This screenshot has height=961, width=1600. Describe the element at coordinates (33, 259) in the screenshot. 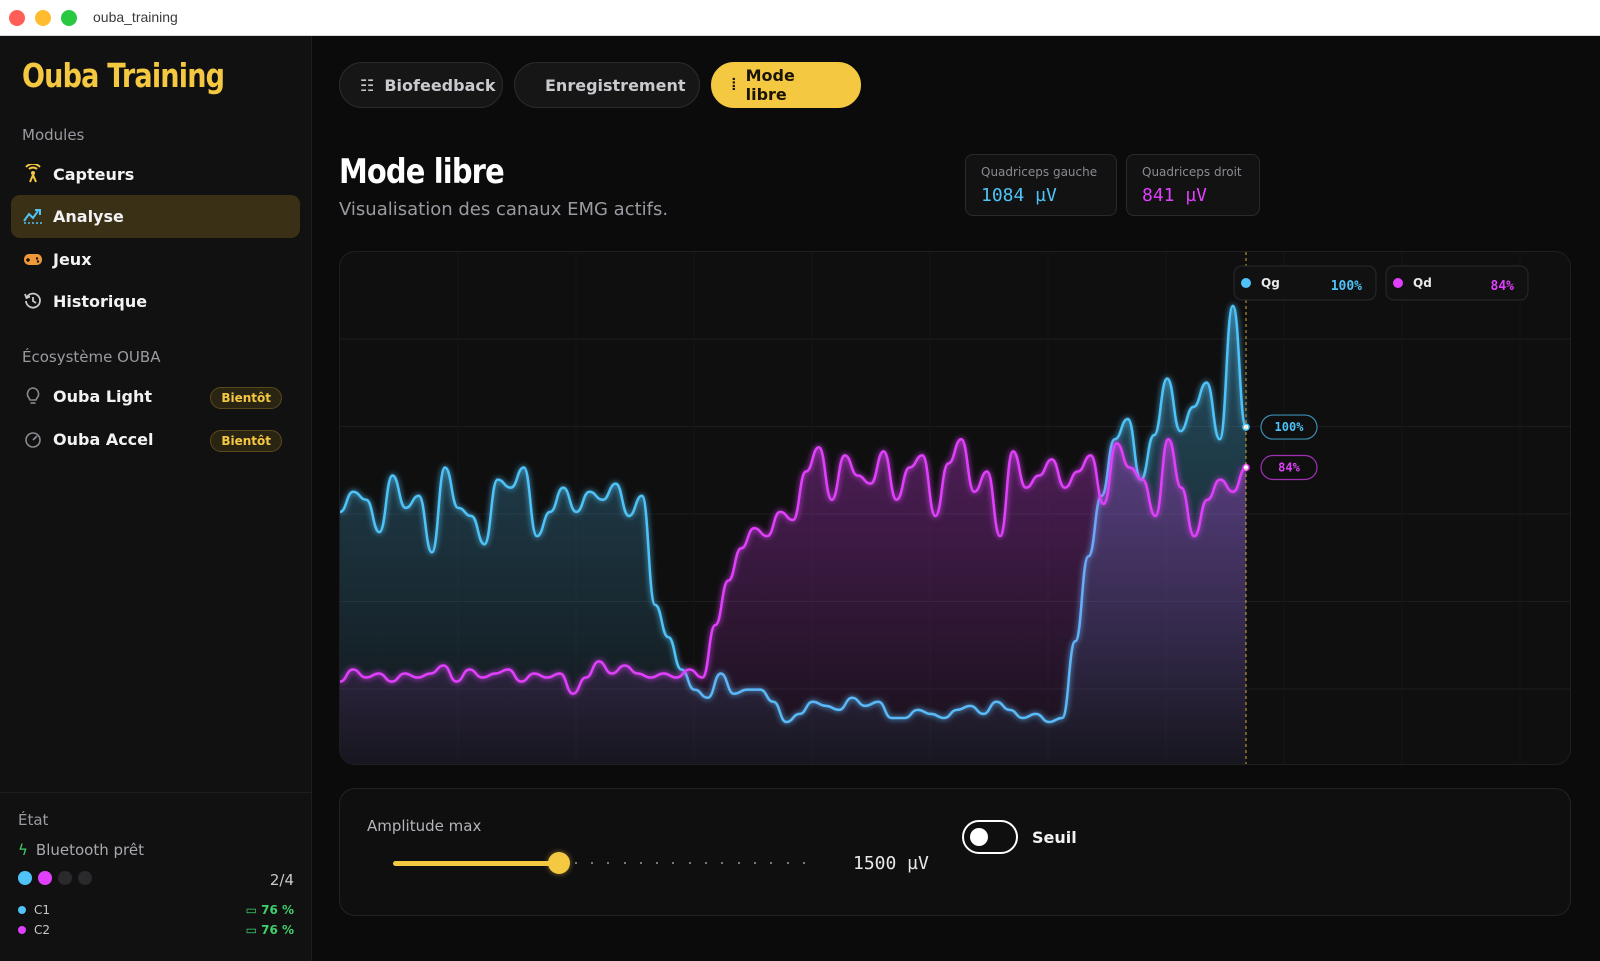

I see `gamepad-icon` at that location.